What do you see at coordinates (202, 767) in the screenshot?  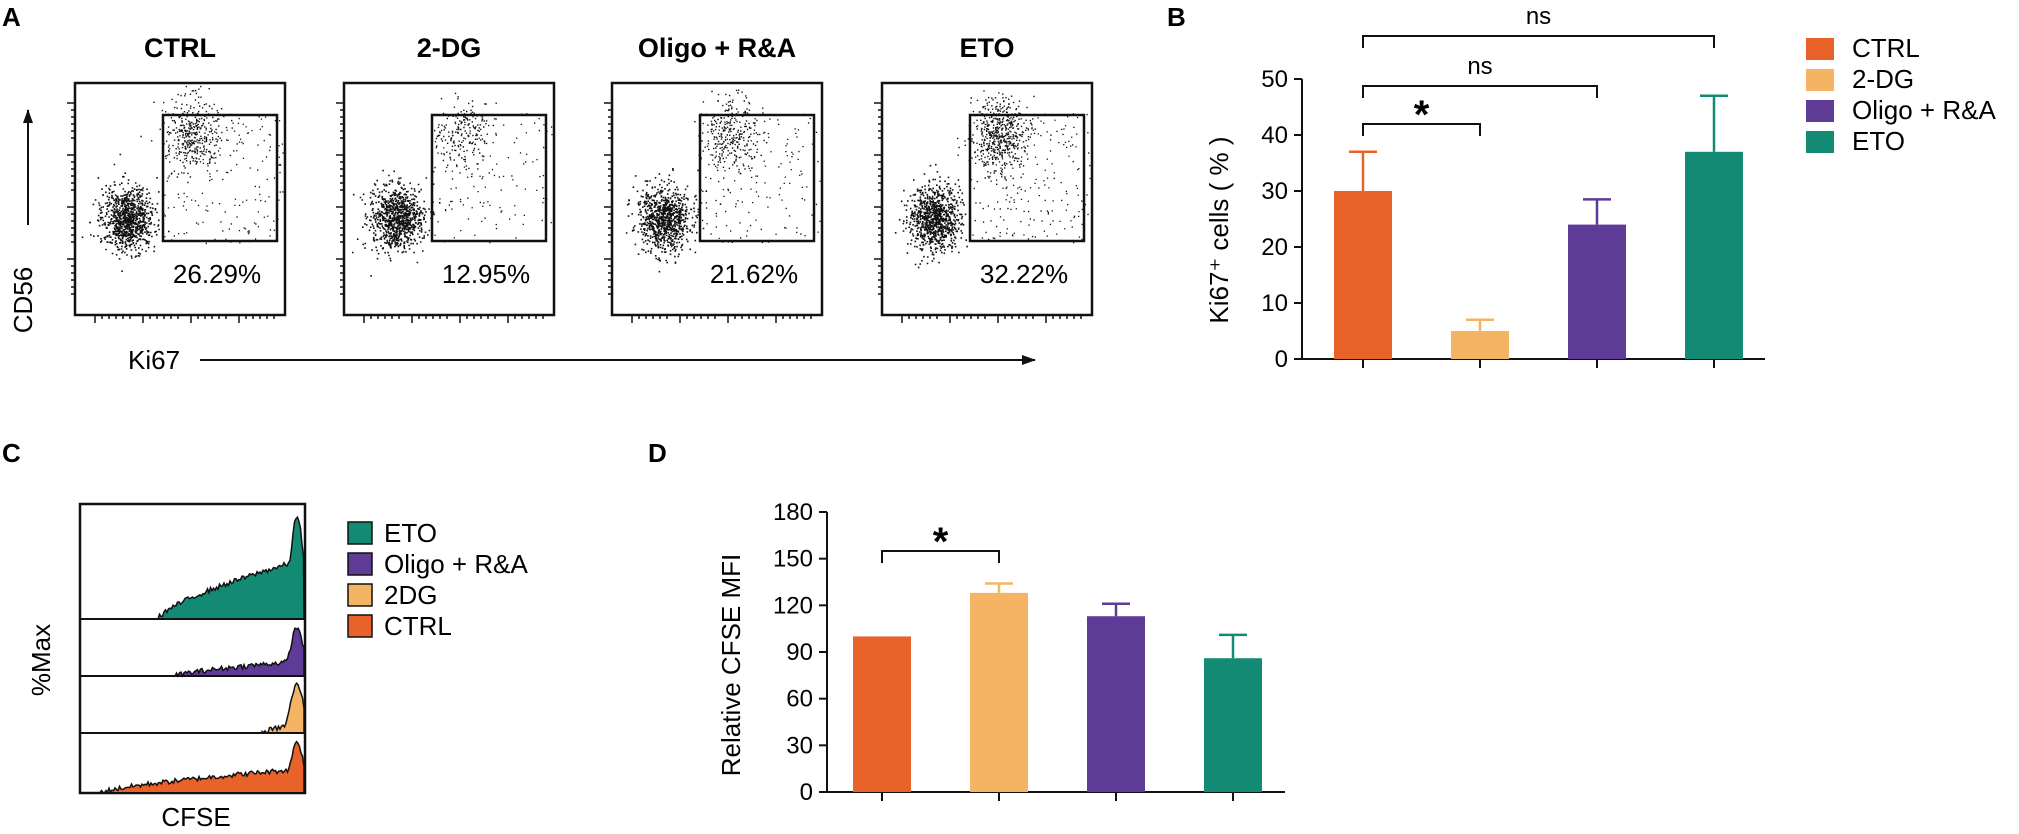 I see `histogram-ctrl` at bounding box center [202, 767].